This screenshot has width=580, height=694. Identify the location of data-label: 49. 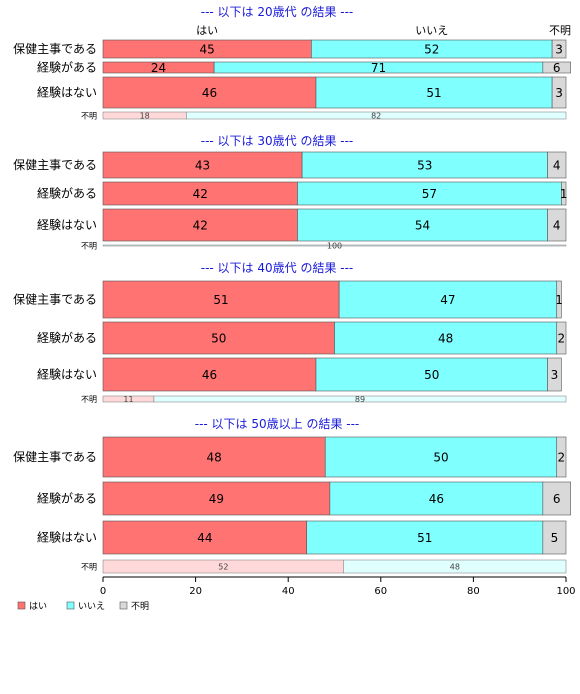
(216, 499).